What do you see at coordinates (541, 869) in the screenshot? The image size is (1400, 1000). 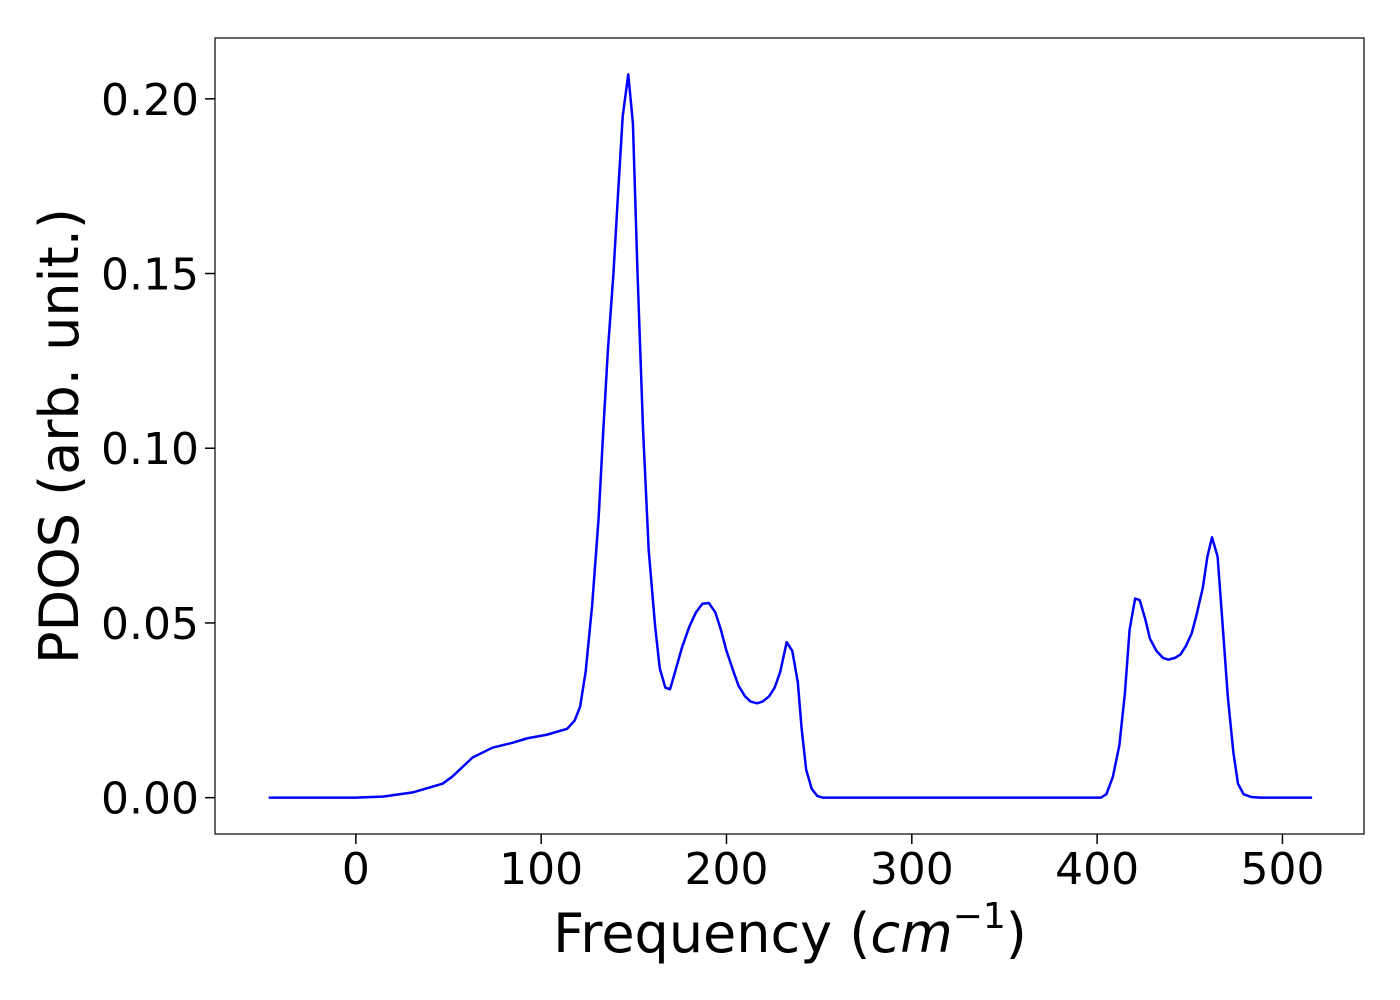 I see `x-tick-label: 100` at bounding box center [541, 869].